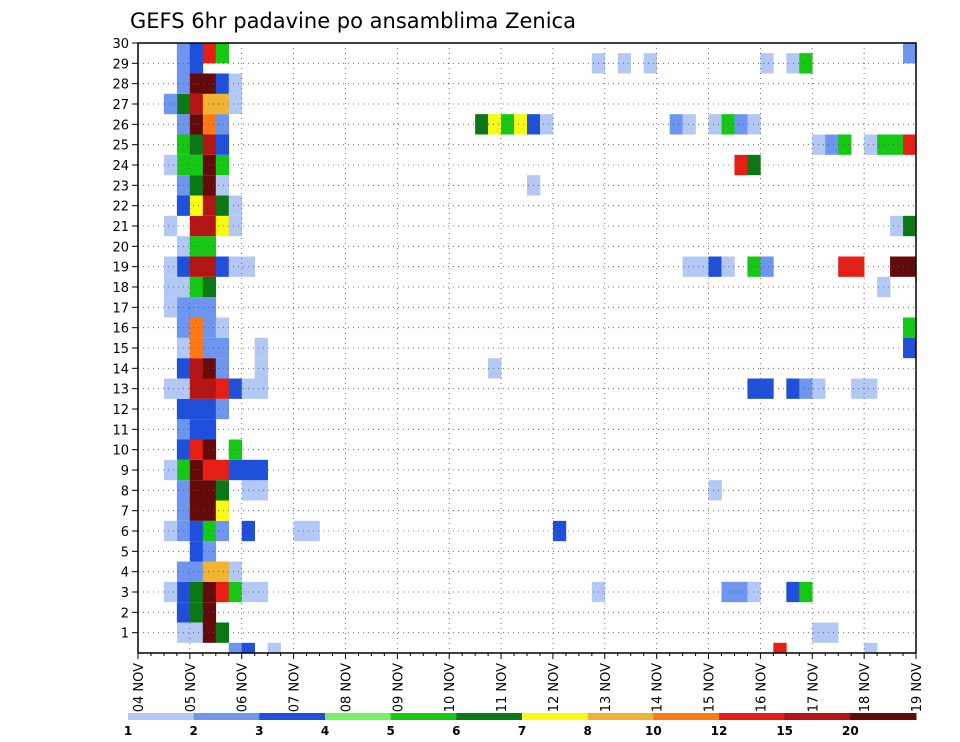 The image size is (960, 742). What do you see at coordinates (917, 687) in the screenshot?
I see `x-tick-label: 19 NOV` at bounding box center [917, 687].